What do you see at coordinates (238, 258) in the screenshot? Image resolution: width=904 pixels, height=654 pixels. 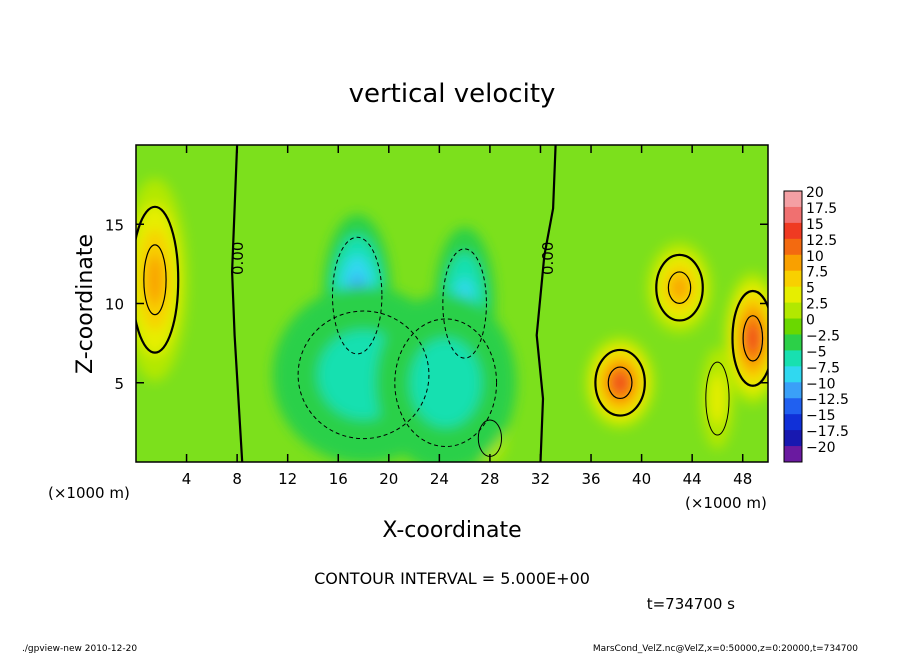 I see `zero-contour-label-left: 0.00` at bounding box center [238, 258].